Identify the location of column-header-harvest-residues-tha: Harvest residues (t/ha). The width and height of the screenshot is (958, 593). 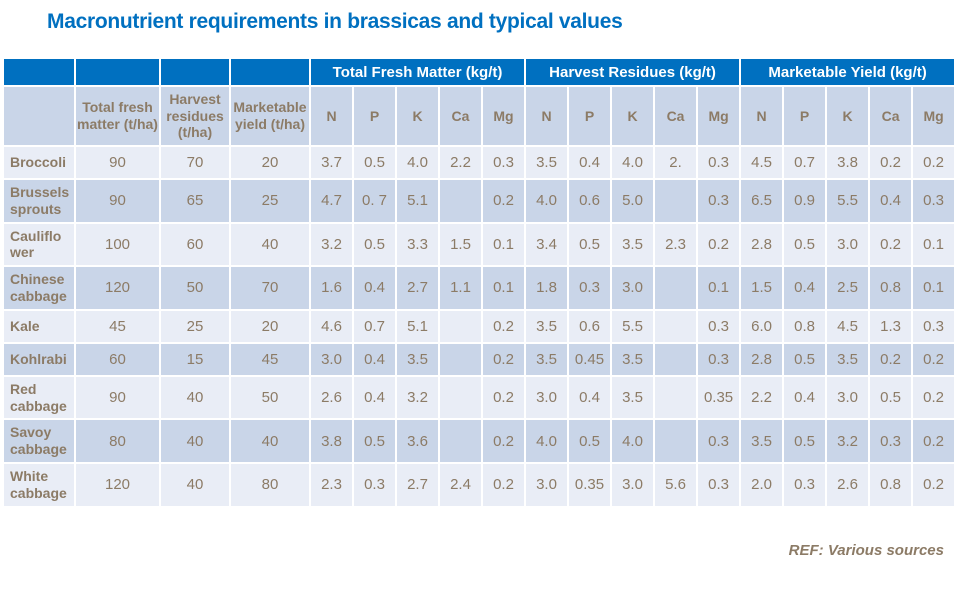
(195, 116).